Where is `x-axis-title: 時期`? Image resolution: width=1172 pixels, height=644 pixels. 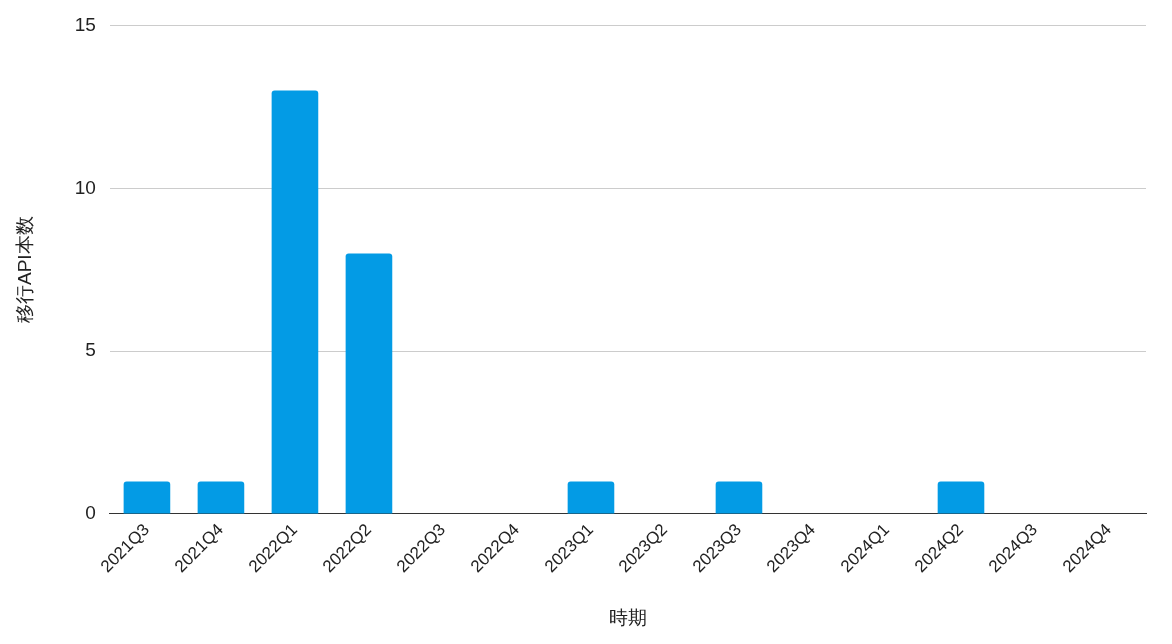
x-axis-title: 時期 is located at coordinates (627, 617).